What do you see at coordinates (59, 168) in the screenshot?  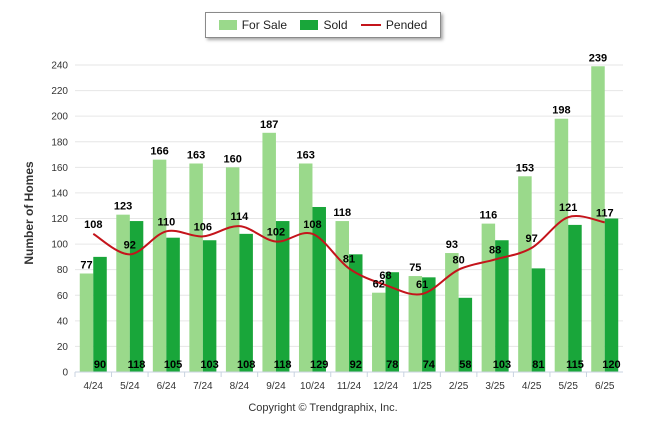 I see `y-tick-label: 160` at bounding box center [59, 168].